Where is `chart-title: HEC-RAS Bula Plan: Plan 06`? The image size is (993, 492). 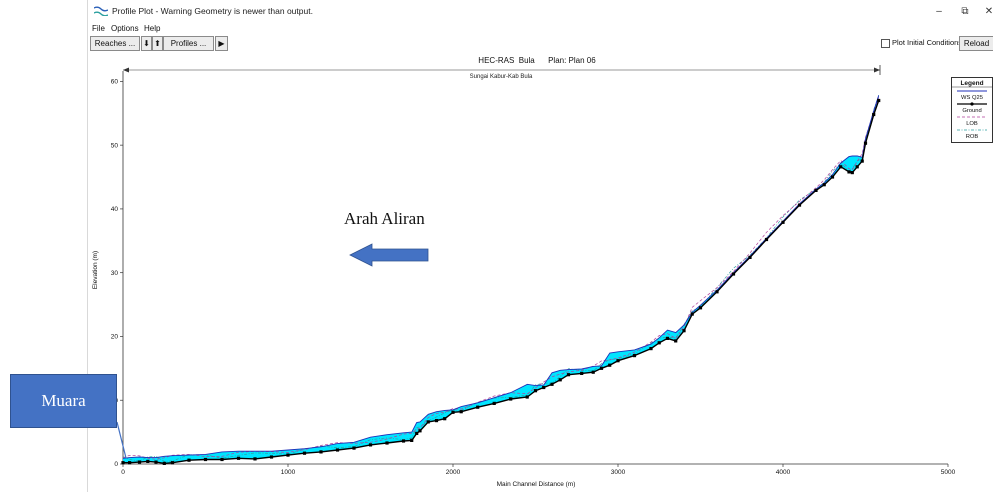 chart-title: HEC-RAS Bula Plan: Plan 06 is located at coordinates (537, 60).